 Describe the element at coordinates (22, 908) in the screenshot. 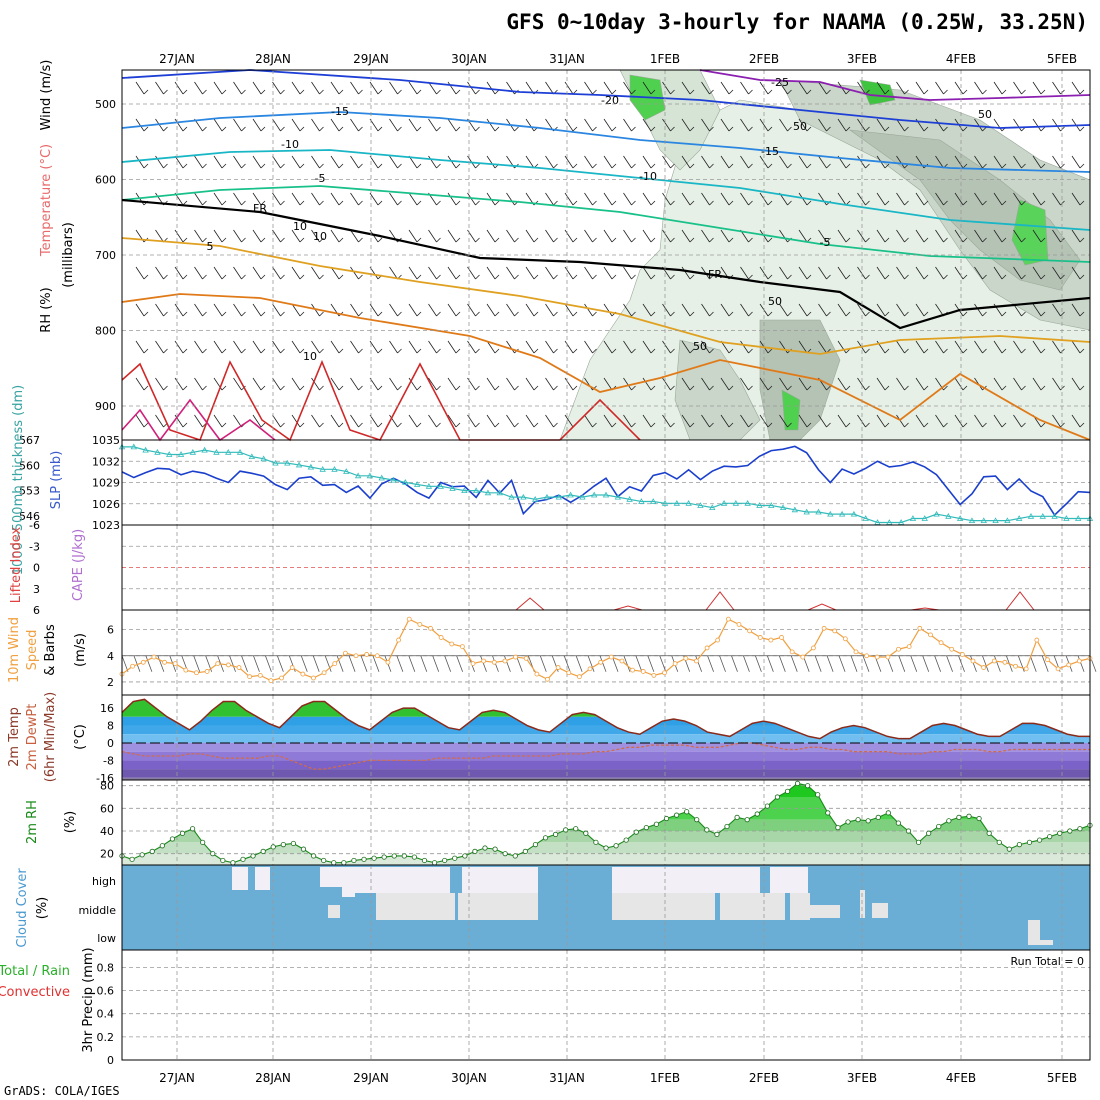

I see `cloud-label: Cloud Cover` at that location.